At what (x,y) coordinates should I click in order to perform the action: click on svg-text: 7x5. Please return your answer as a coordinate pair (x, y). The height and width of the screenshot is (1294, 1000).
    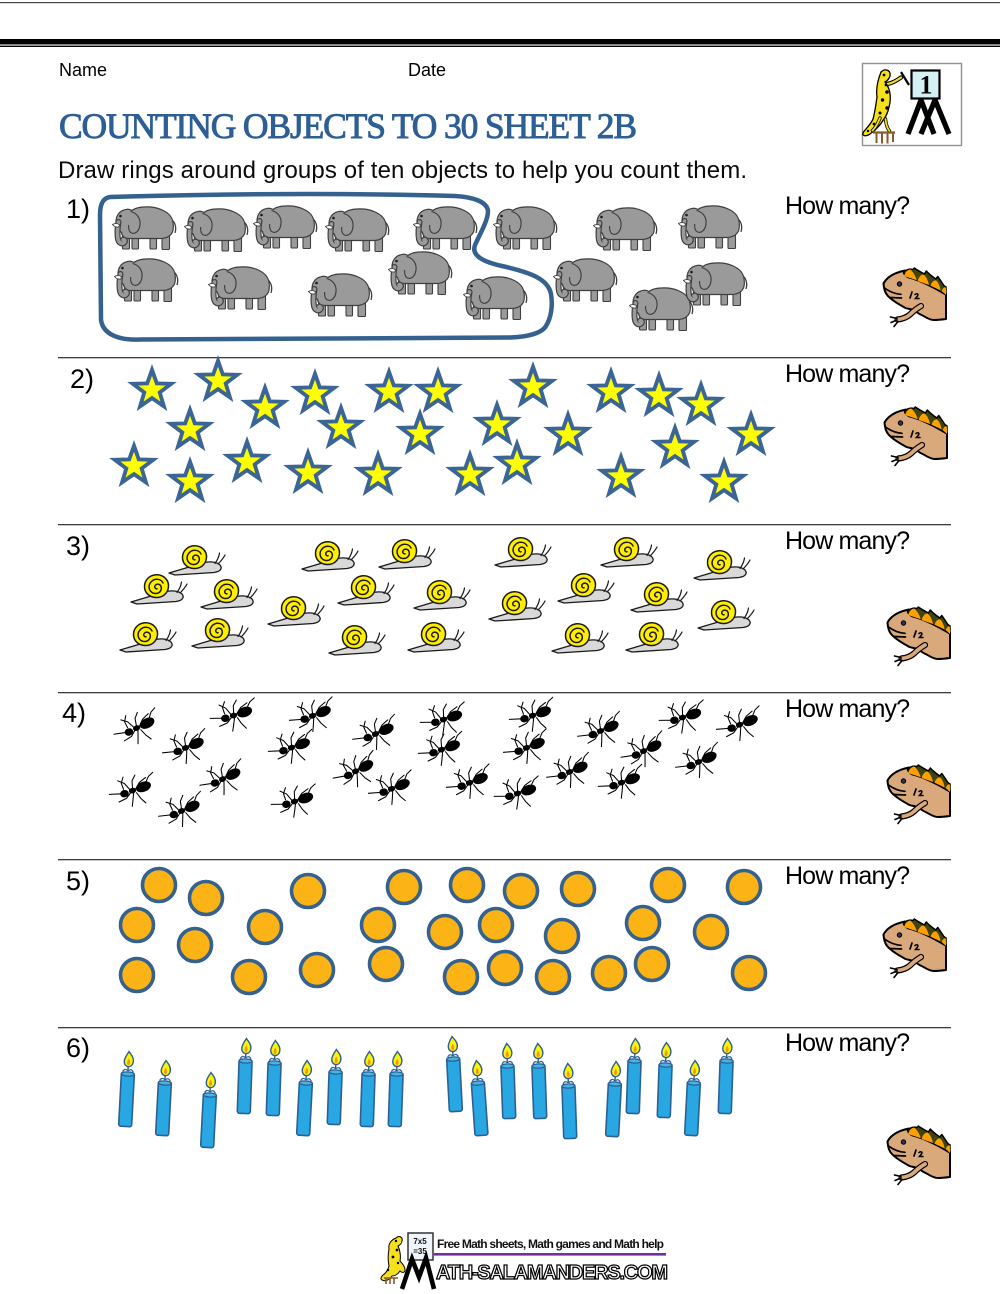
    Looking at the image, I should click on (420, 1241).